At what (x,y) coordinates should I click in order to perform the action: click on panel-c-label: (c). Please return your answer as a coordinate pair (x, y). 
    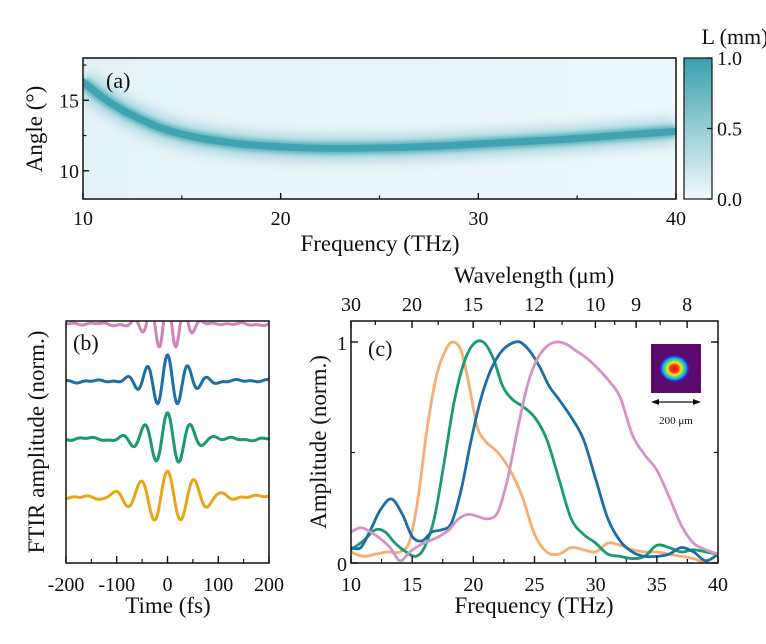
    Looking at the image, I should click on (380, 348).